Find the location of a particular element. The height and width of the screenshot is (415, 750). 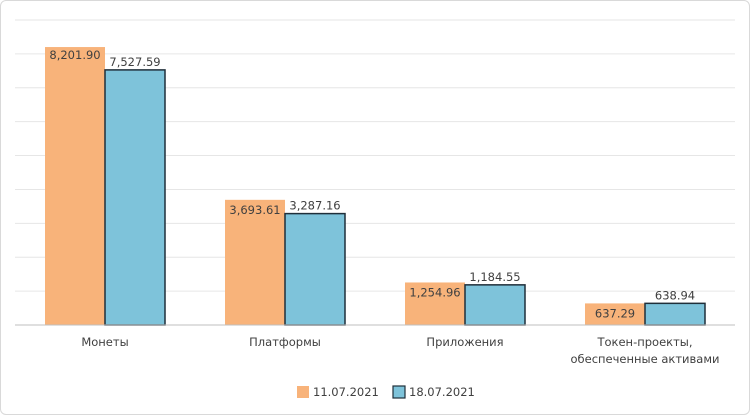

legend-label: 11.07.2021 is located at coordinates (346, 392).